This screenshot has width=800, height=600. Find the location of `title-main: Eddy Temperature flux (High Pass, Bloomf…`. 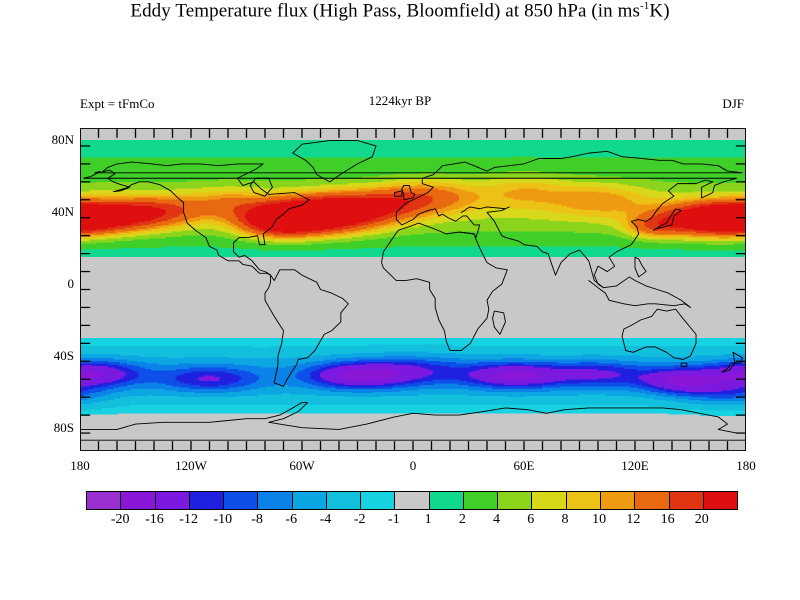

title-main: Eddy Temperature flux (High Pass, Bloomf… is located at coordinates (385, 11).